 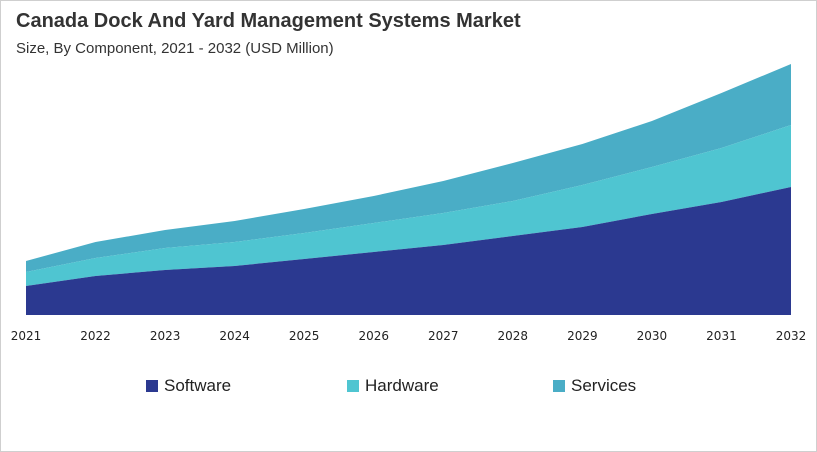 What do you see at coordinates (198, 385) in the screenshot?
I see `legend-label-software: Software` at bounding box center [198, 385].